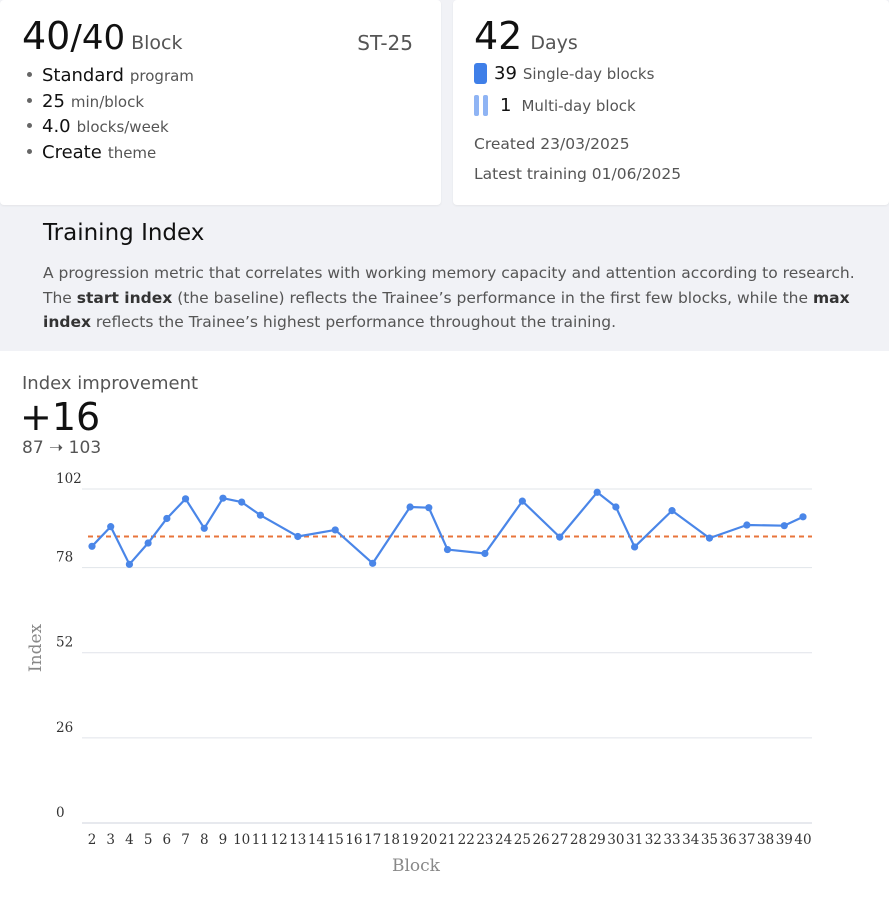 This screenshot has width=889, height=914. I want to click on multi-day-blocks: 1 Multi-day block, so click(555, 105).